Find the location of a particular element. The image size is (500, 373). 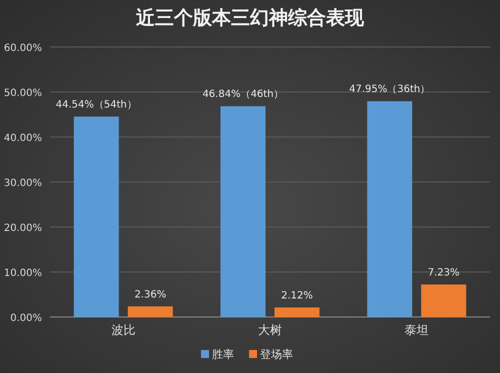

y-tick-label: 0.00% is located at coordinates (26, 318).